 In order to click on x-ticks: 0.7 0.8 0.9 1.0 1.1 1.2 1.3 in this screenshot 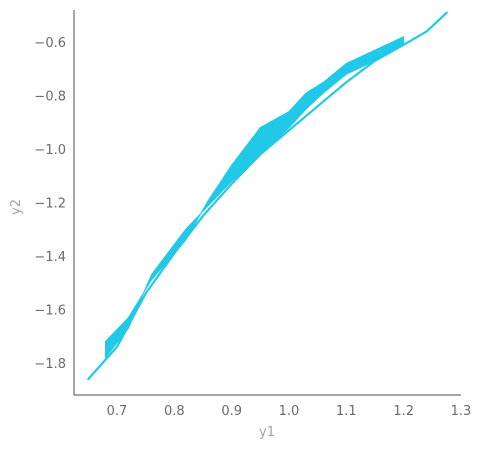, I will do `click(289, 411)`.